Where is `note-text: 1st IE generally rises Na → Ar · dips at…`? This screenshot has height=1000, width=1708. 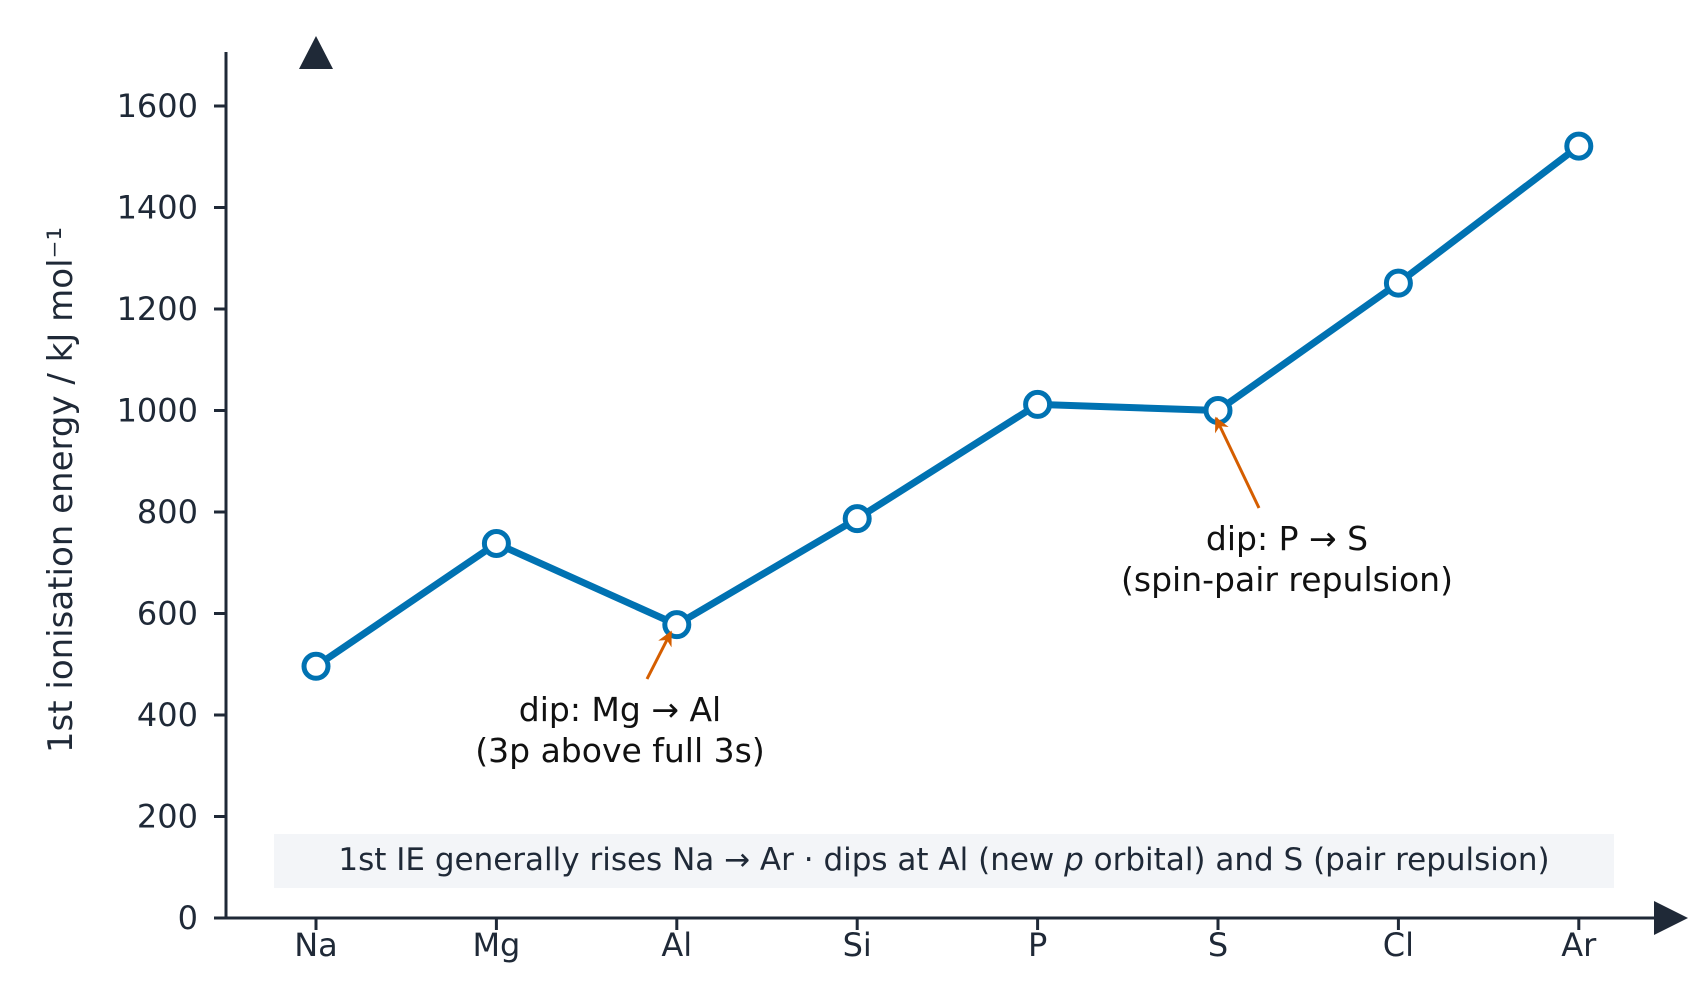 note-text: 1st IE generally rises Na → Ar · dips at… is located at coordinates (943, 860).